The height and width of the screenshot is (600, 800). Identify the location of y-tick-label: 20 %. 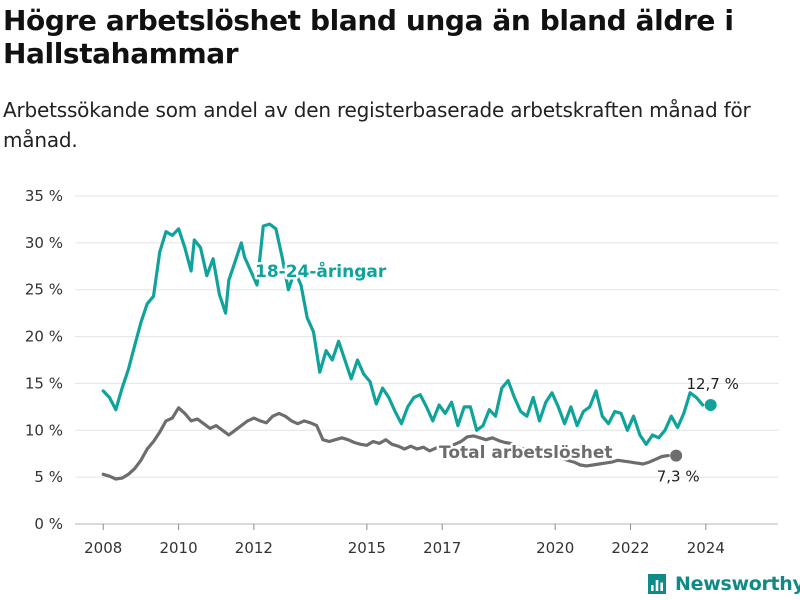
(44, 337).